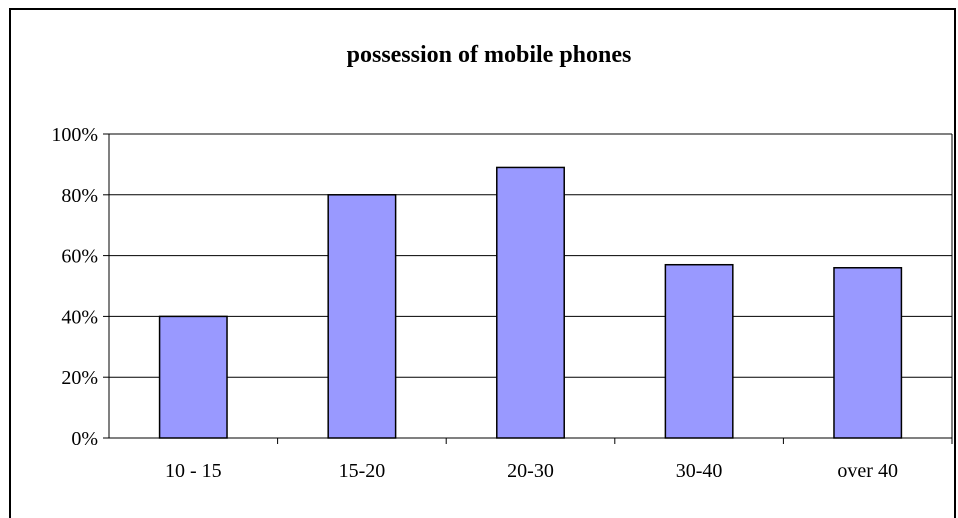 This screenshot has height=518, width=958. Describe the element at coordinates (530, 471) in the screenshot. I see `x-tick-label: 20-30` at that location.